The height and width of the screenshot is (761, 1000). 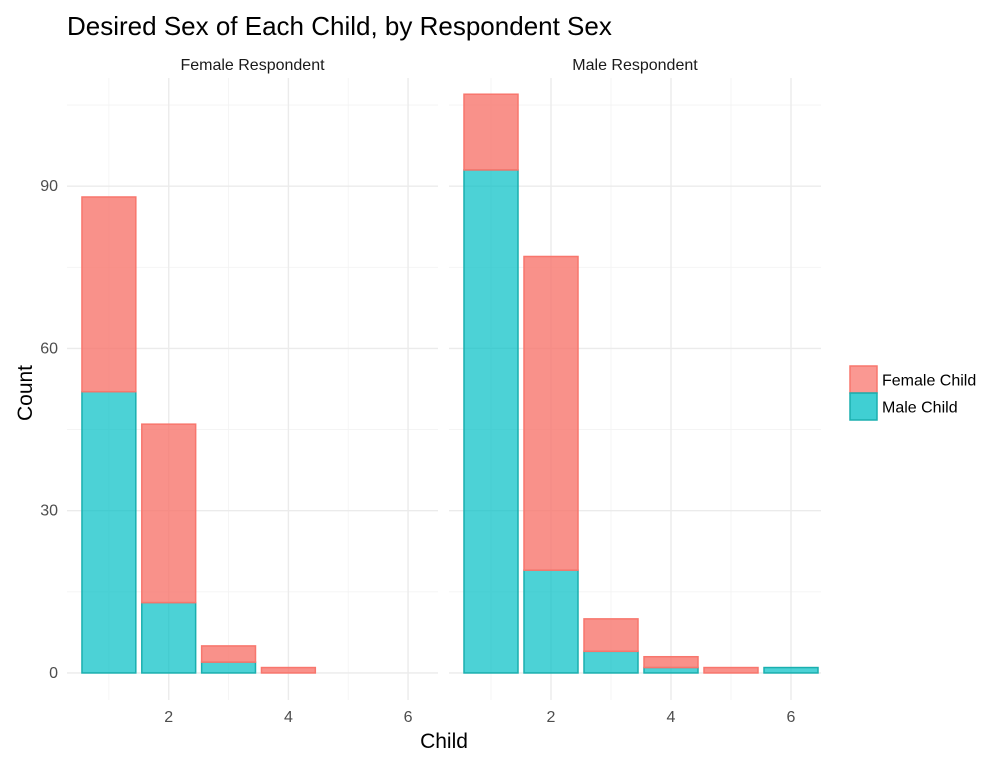 I want to click on legend-label: Male Child, so click(x=920, y=408).